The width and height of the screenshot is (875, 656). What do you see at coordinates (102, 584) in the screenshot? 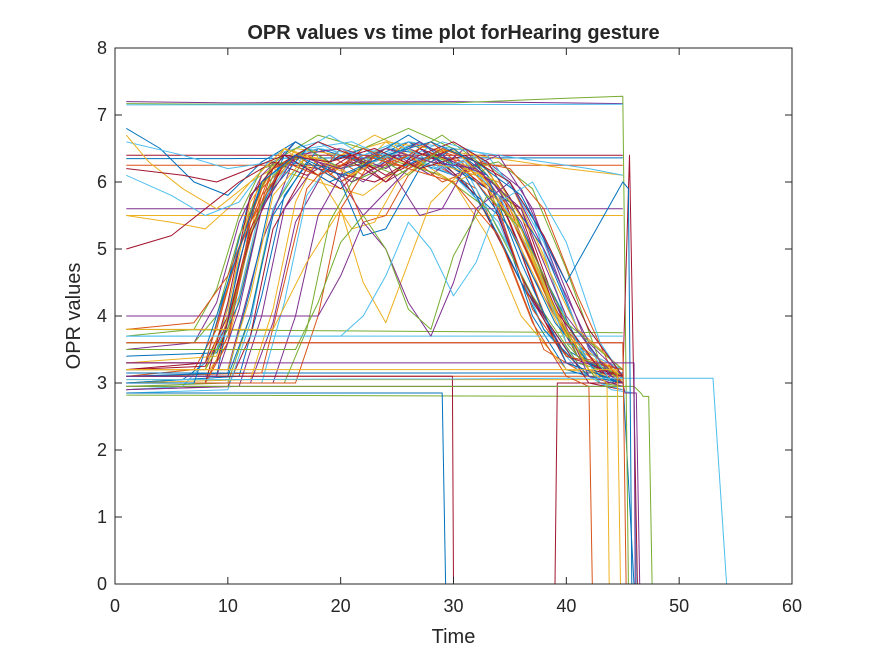
I see `y-tick-label: 0` at bounding box center [102, 584].